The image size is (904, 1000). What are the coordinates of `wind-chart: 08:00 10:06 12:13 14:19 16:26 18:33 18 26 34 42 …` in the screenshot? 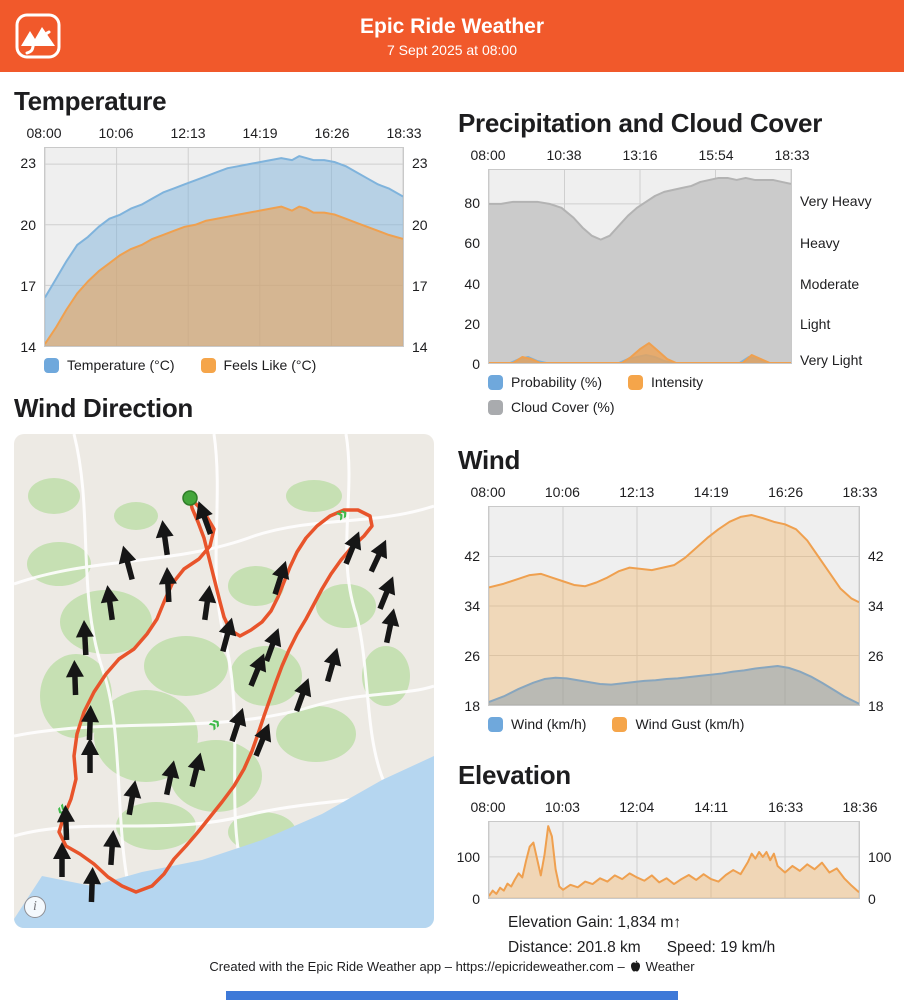 It's located at (674, 607).